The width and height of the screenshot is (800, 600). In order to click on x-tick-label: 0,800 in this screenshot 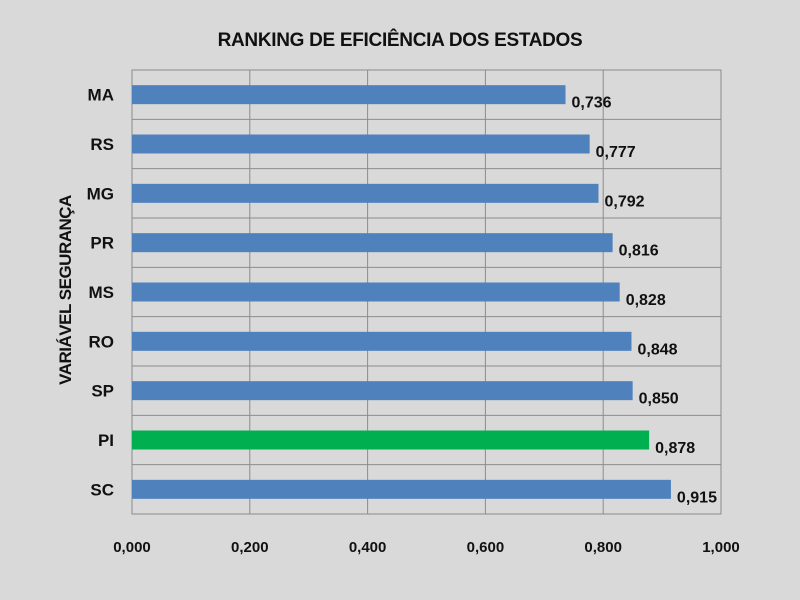, I will do `click(603, 547)`.